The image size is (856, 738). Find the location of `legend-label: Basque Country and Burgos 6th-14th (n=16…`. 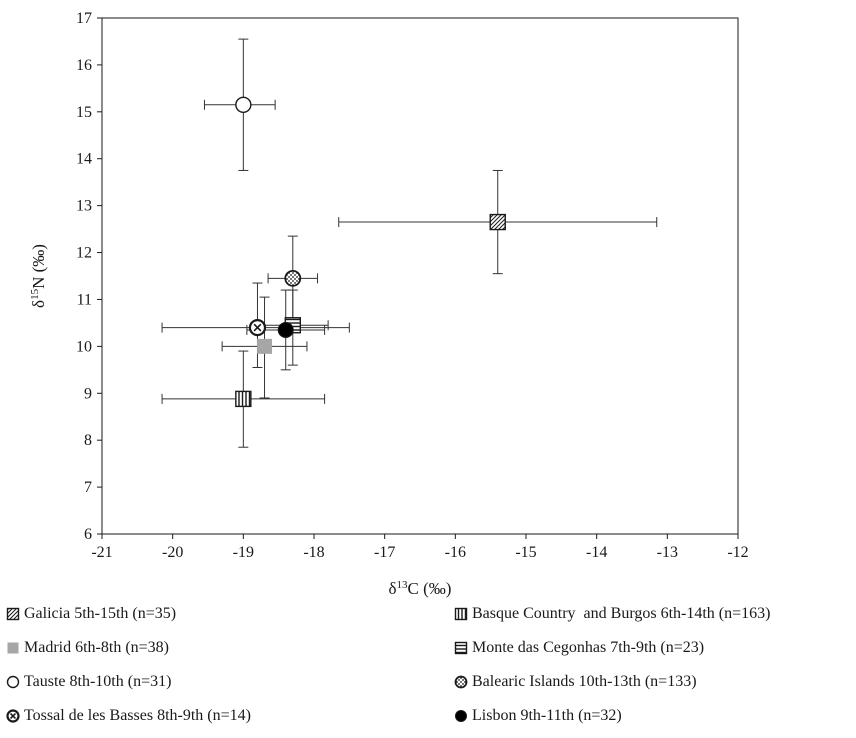

legend-label: Basque Country and Burgos 6th-14th (n=16… is located at coordinates (621, 613).